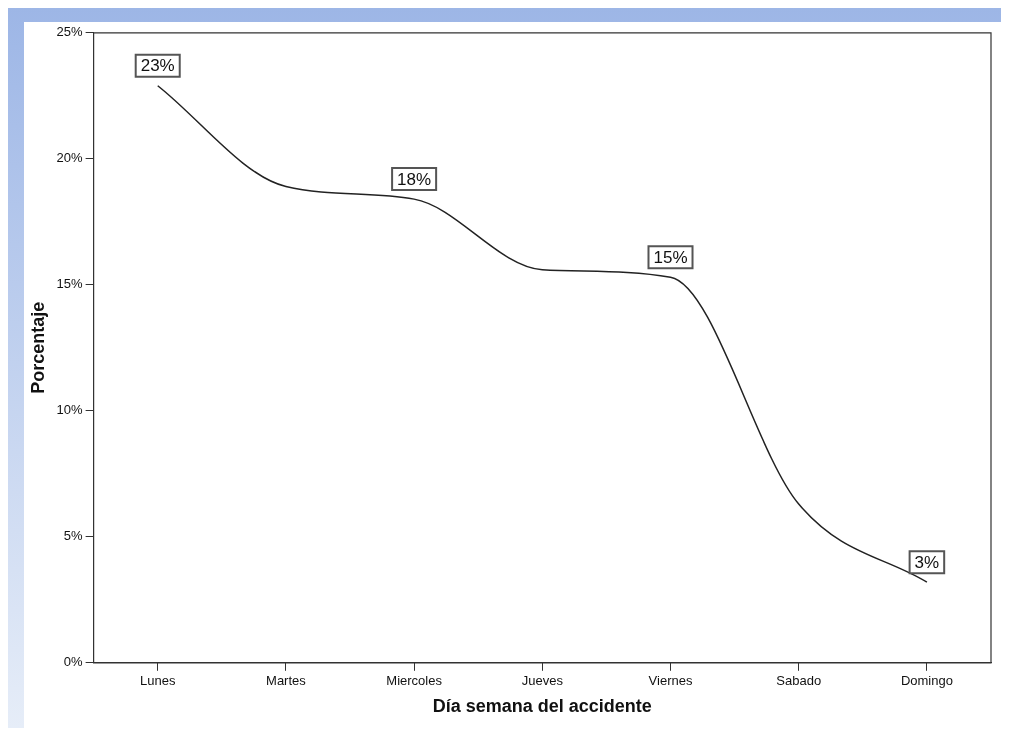  Describe the element at coordinates (542, 706) in the screenshot. I see `x-axis-title: Día semana del accidente` at that location.